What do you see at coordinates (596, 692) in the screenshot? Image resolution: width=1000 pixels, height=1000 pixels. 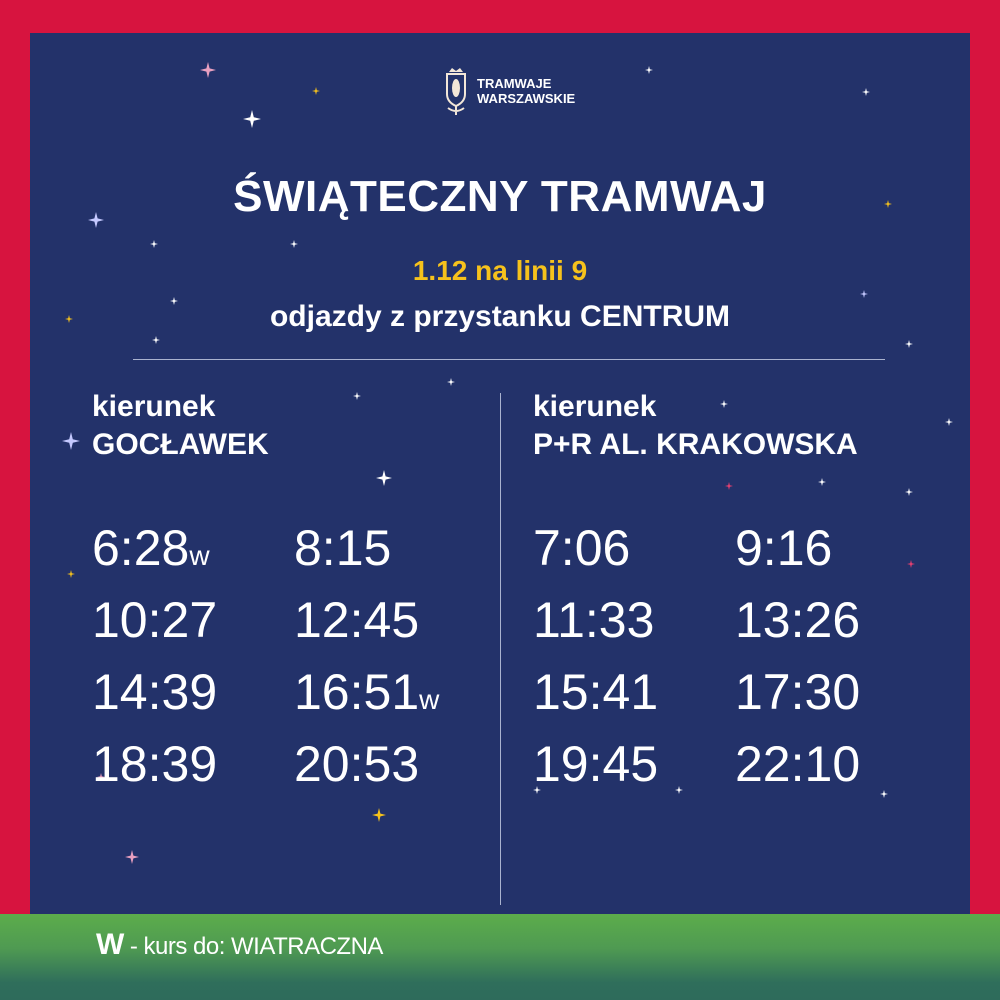 I see `time-value: 15:41` at bounding box center [596, 692].